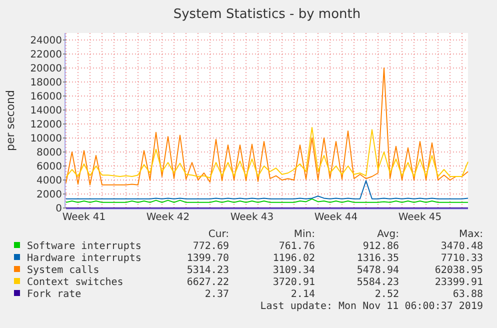  What do you see at coordinates (304, 234) in the screenshot?
I see `text: Min:` at bounding box center [304, 234].